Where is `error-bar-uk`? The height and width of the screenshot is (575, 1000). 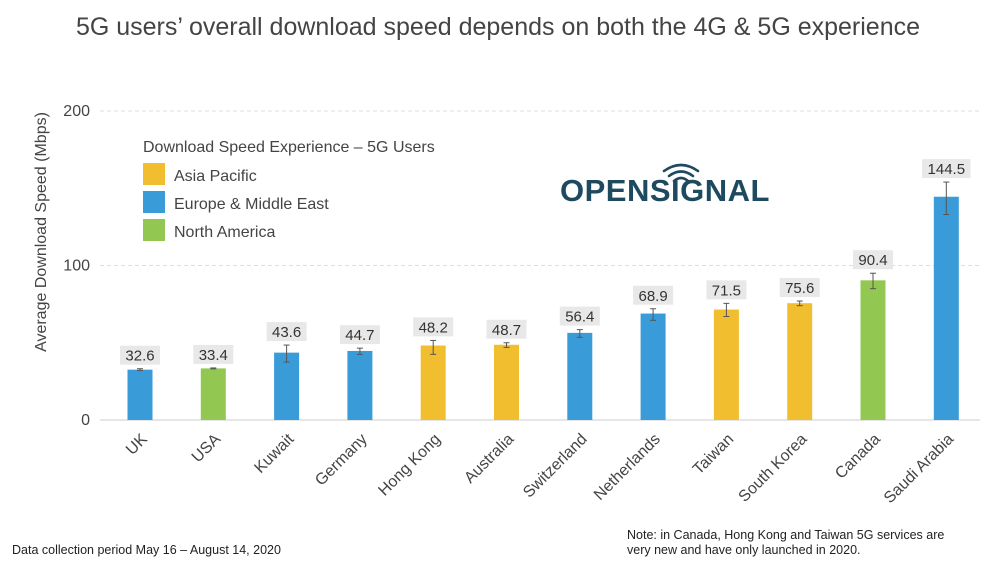 error-bar-uk is located at coordinates (140, 370).